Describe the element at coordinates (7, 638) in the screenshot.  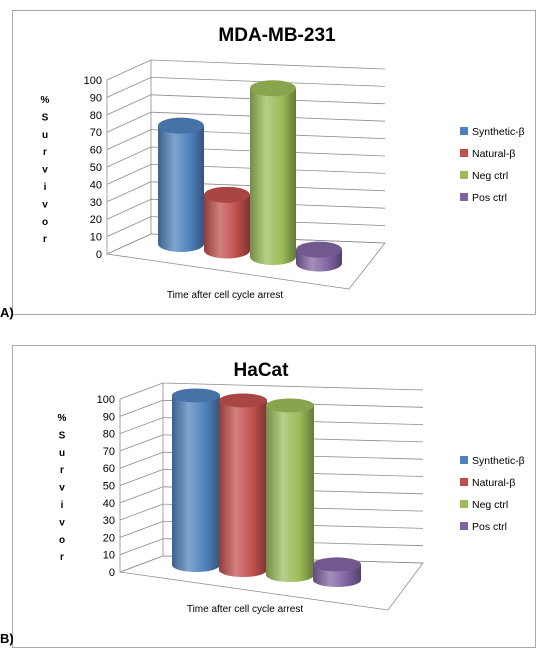
I see `panel-label-b: B)` at that location.